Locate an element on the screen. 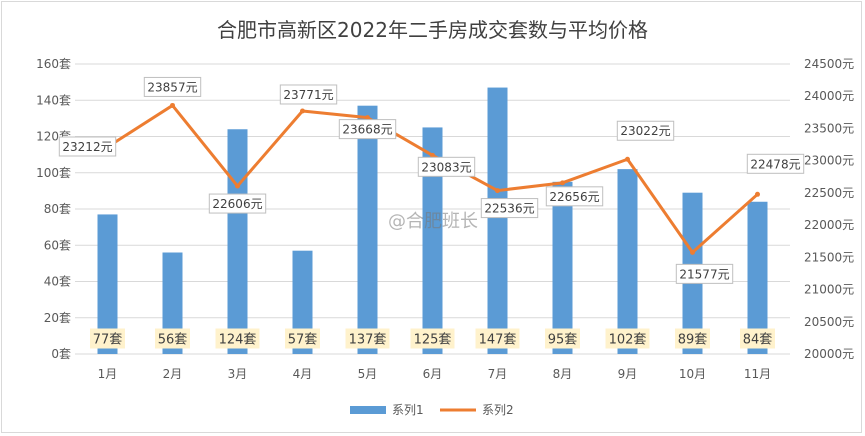 This screenshot has height=436, width=865. x-tick-label: 3月 is located at coordinates (238, 374).